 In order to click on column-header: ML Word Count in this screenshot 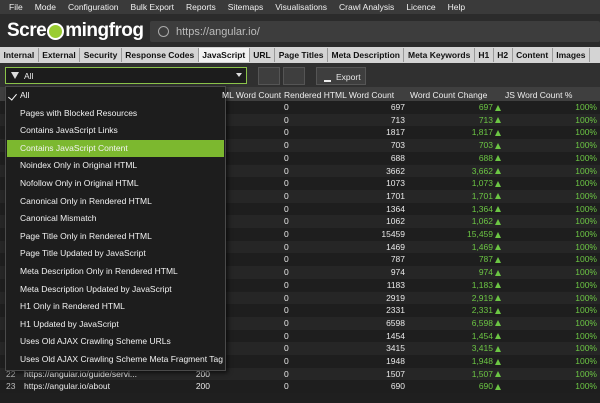, I will do `click(252, 95)`.